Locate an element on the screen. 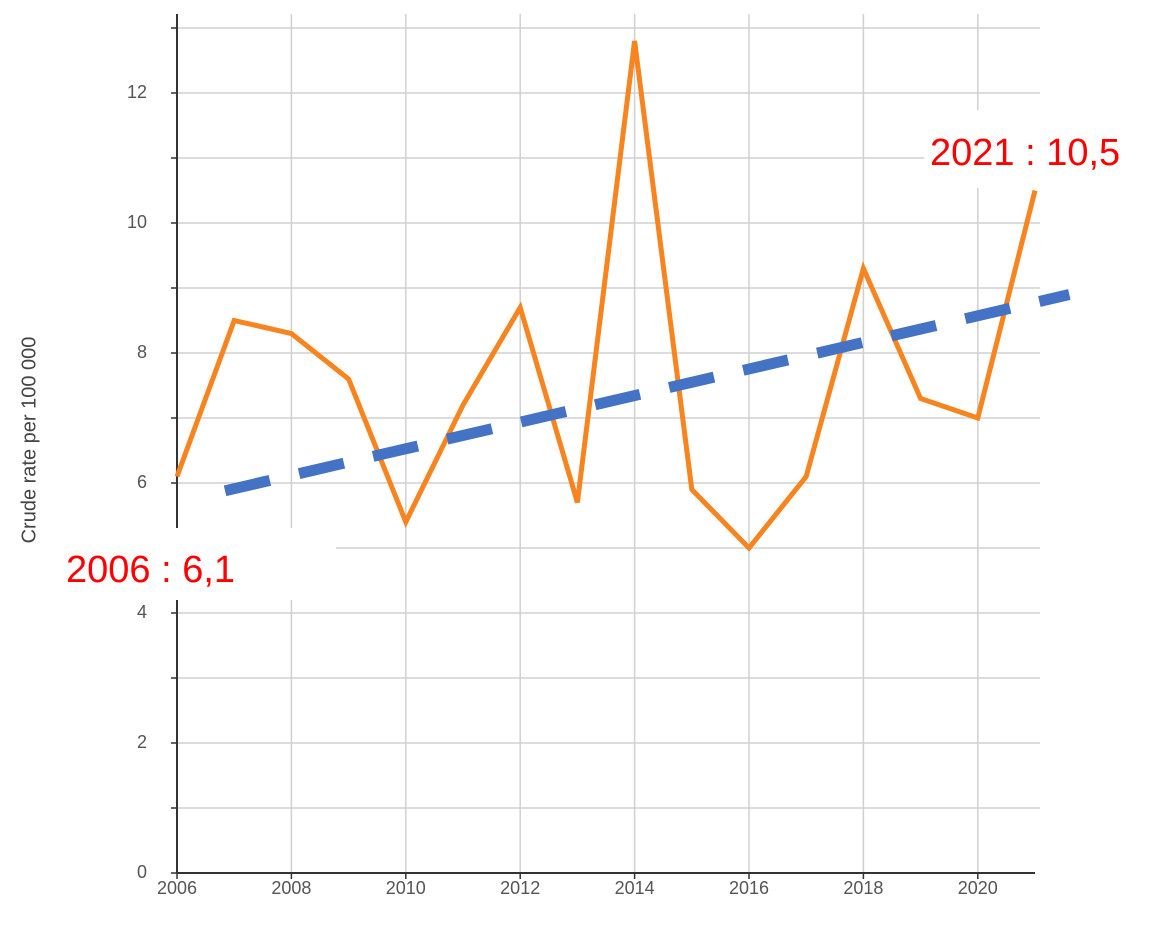 The height and width of the screenshot is (927, 1151). x-tick-label: 2018 is located at coordinates (863, 888).